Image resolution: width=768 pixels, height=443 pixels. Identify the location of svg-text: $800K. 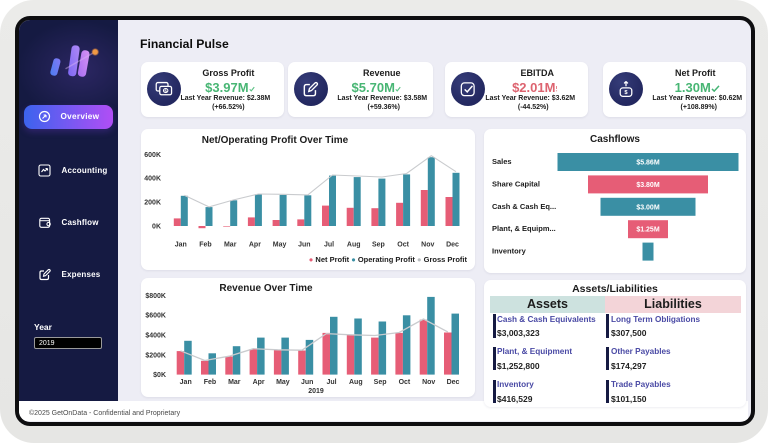
(155, 295).